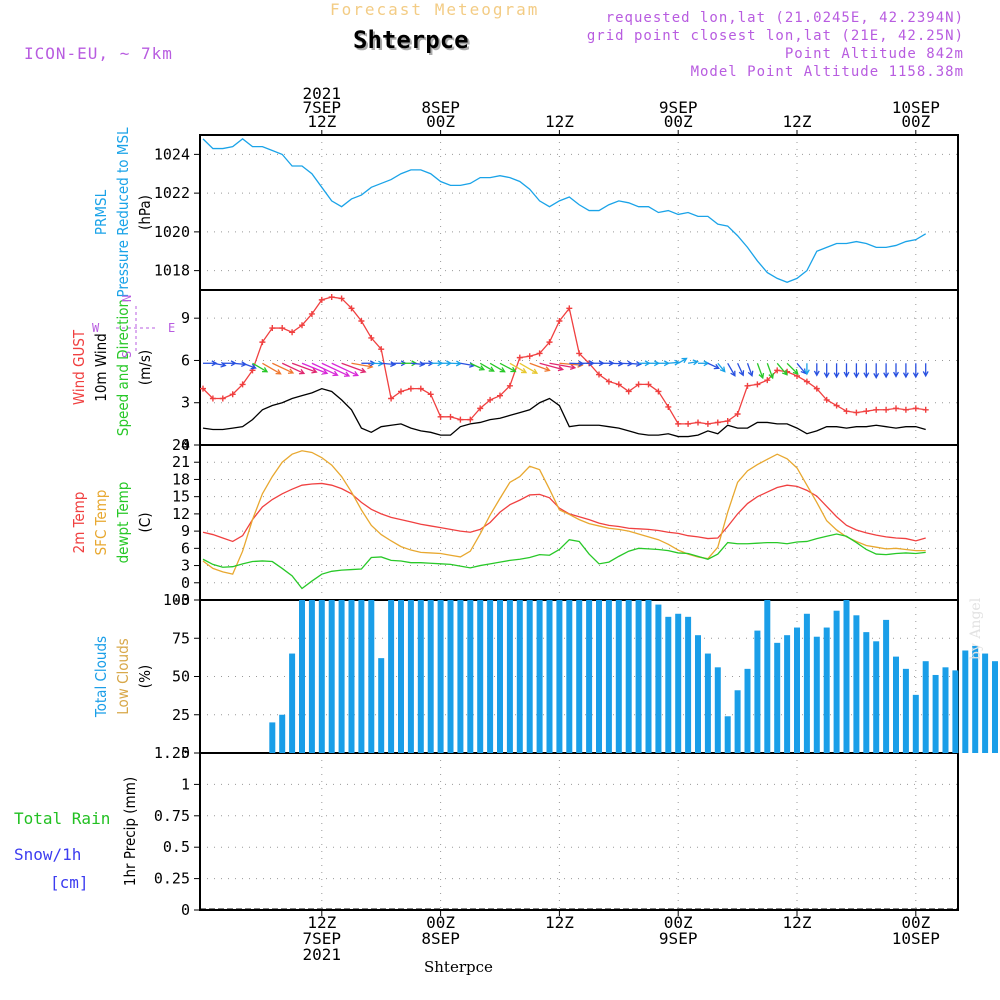 The height and width of the screenshot is (1000, 1000). What do you see at coordinates (540, 831) in the screenshot?
I see `panel-precip: 0 0.25 0.5 0.75 1 1.25 1hr Precip (mm)` at bounding box center [540, 831].